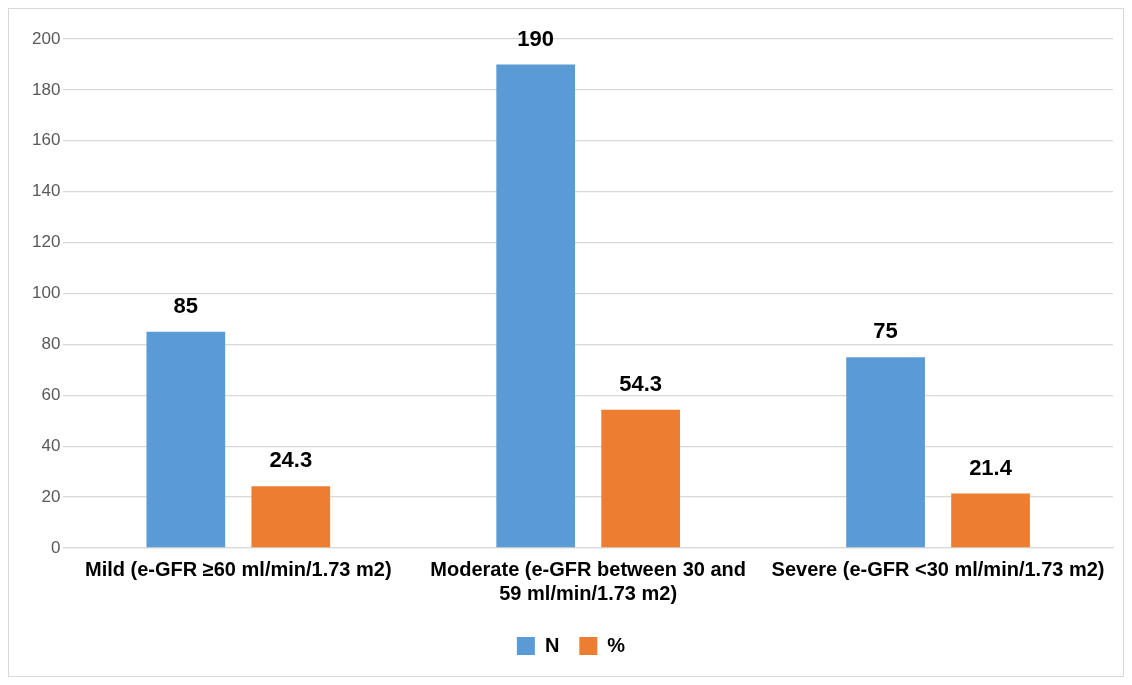 Image resolution: width=1132 pixels, height=685 pixels. I want to click on data-label: 24.3, so click(291, 460).